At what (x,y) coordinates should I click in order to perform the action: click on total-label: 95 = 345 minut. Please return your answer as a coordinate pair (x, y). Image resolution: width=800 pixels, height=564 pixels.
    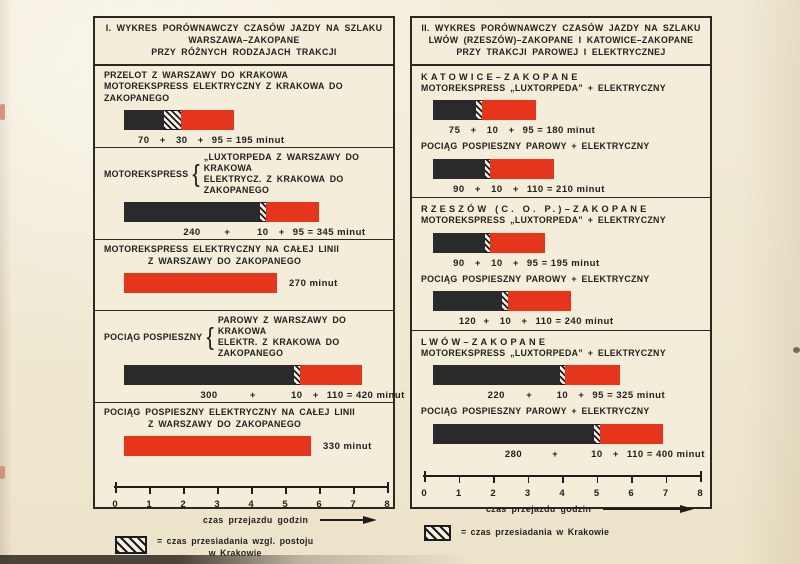
    Looking at the image, I should click on (329, 233).